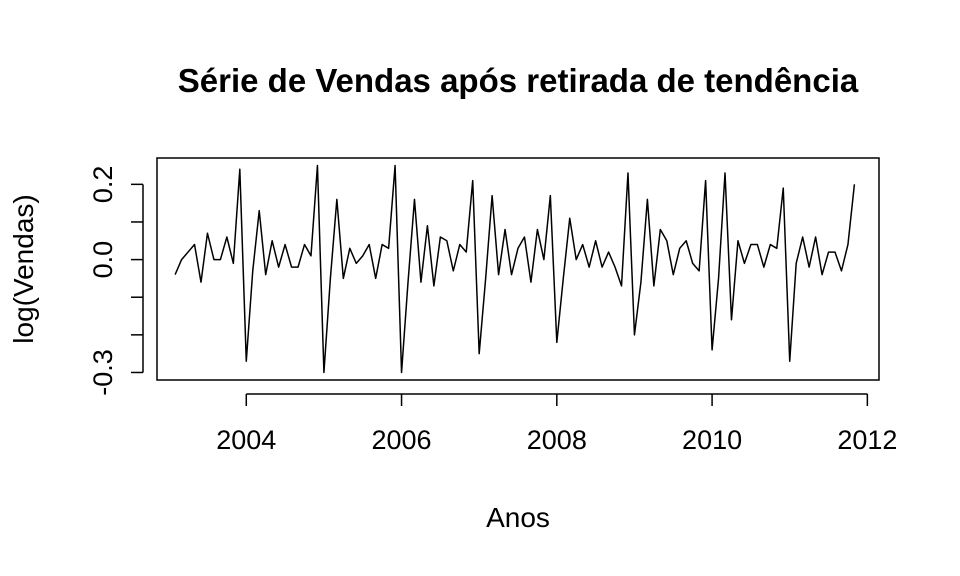  I want to click on y-tick-label: 0.0, so click(103, 260).